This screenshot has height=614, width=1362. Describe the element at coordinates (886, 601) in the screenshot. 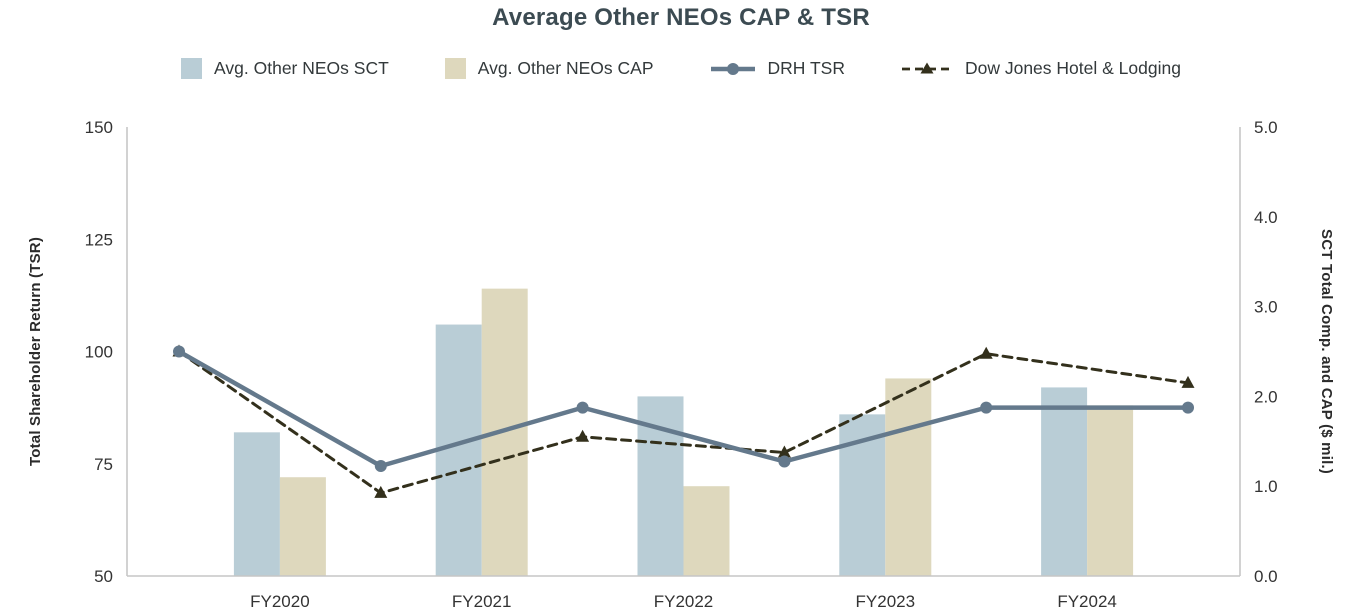

I see `x-axis-label: FY2023` at that location.